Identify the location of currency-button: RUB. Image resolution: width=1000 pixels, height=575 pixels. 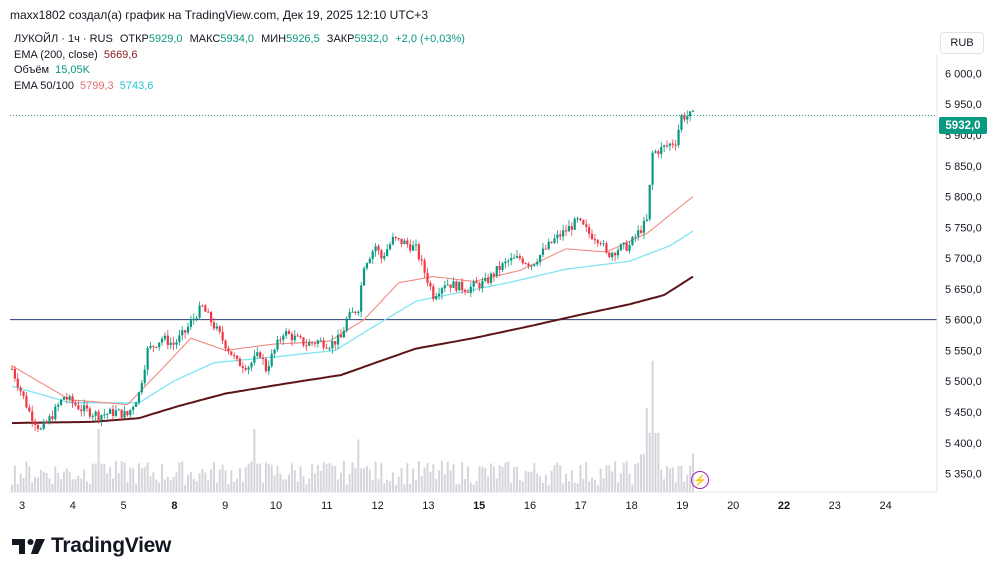
(962, 43).